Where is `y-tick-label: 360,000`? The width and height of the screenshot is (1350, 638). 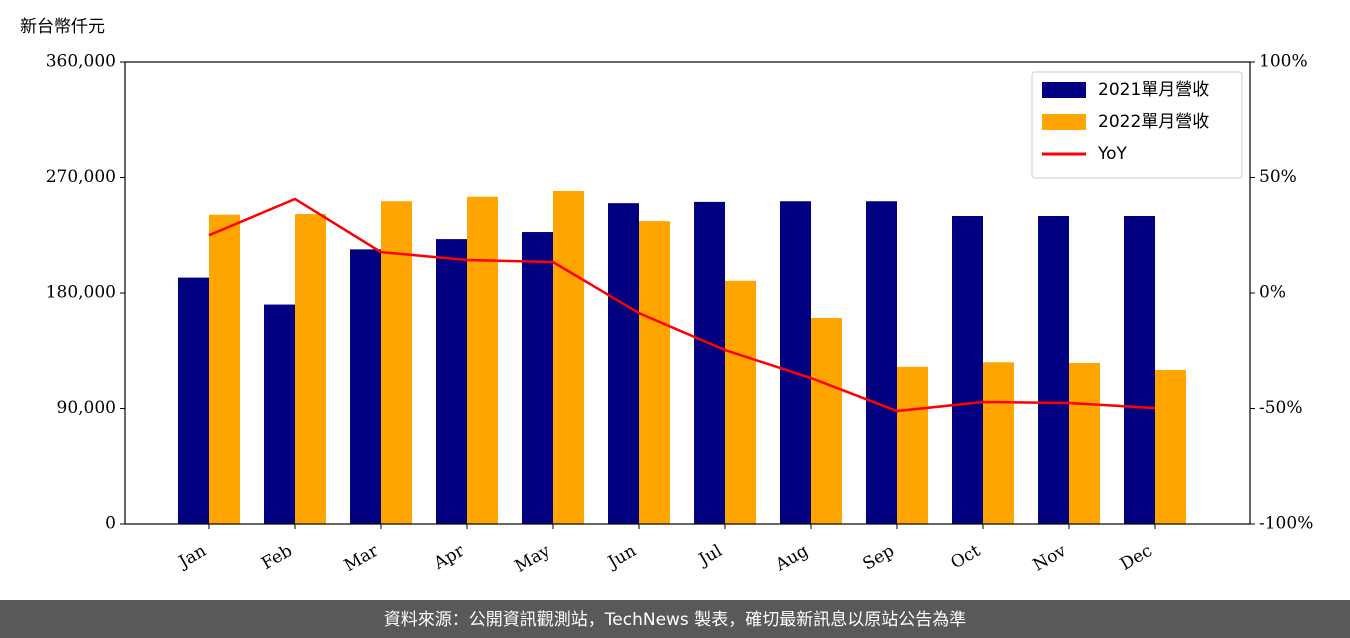
y-tick-label: 360,000 is located at coordinates (81, 62).